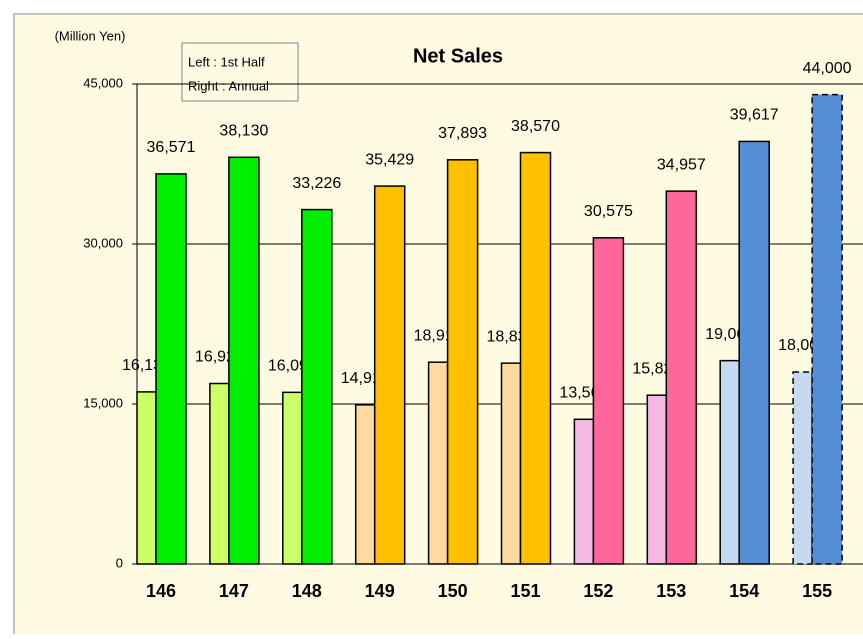 This screenshot has width=863, height=639. I want to click on value-label: 35,429, so click(389, 159).